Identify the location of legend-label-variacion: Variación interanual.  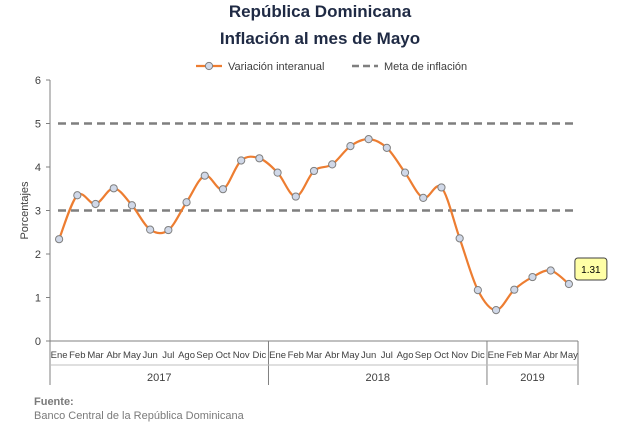
(276, 67).